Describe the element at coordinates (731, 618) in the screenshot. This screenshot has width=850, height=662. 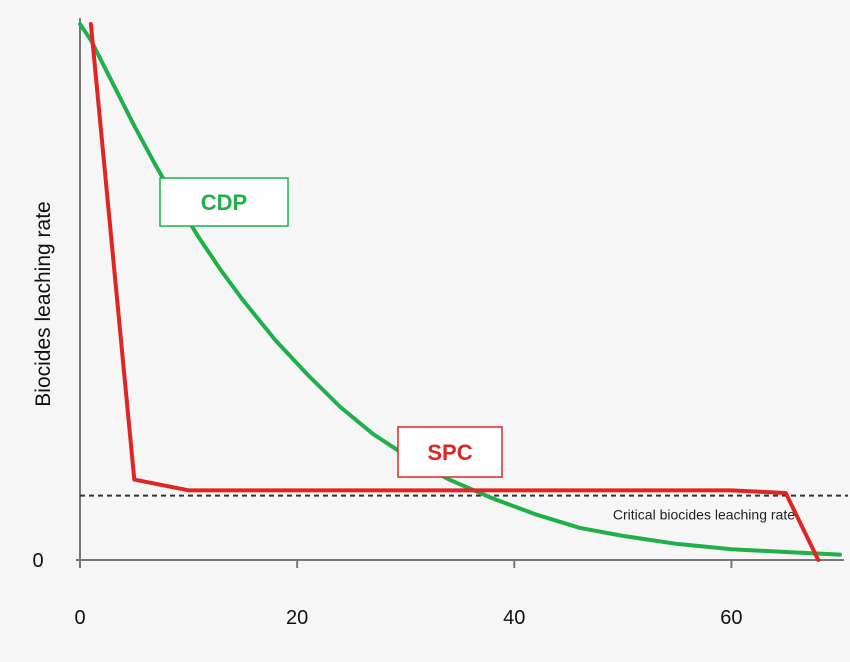
I see `x-tick-label: 60` at that location.